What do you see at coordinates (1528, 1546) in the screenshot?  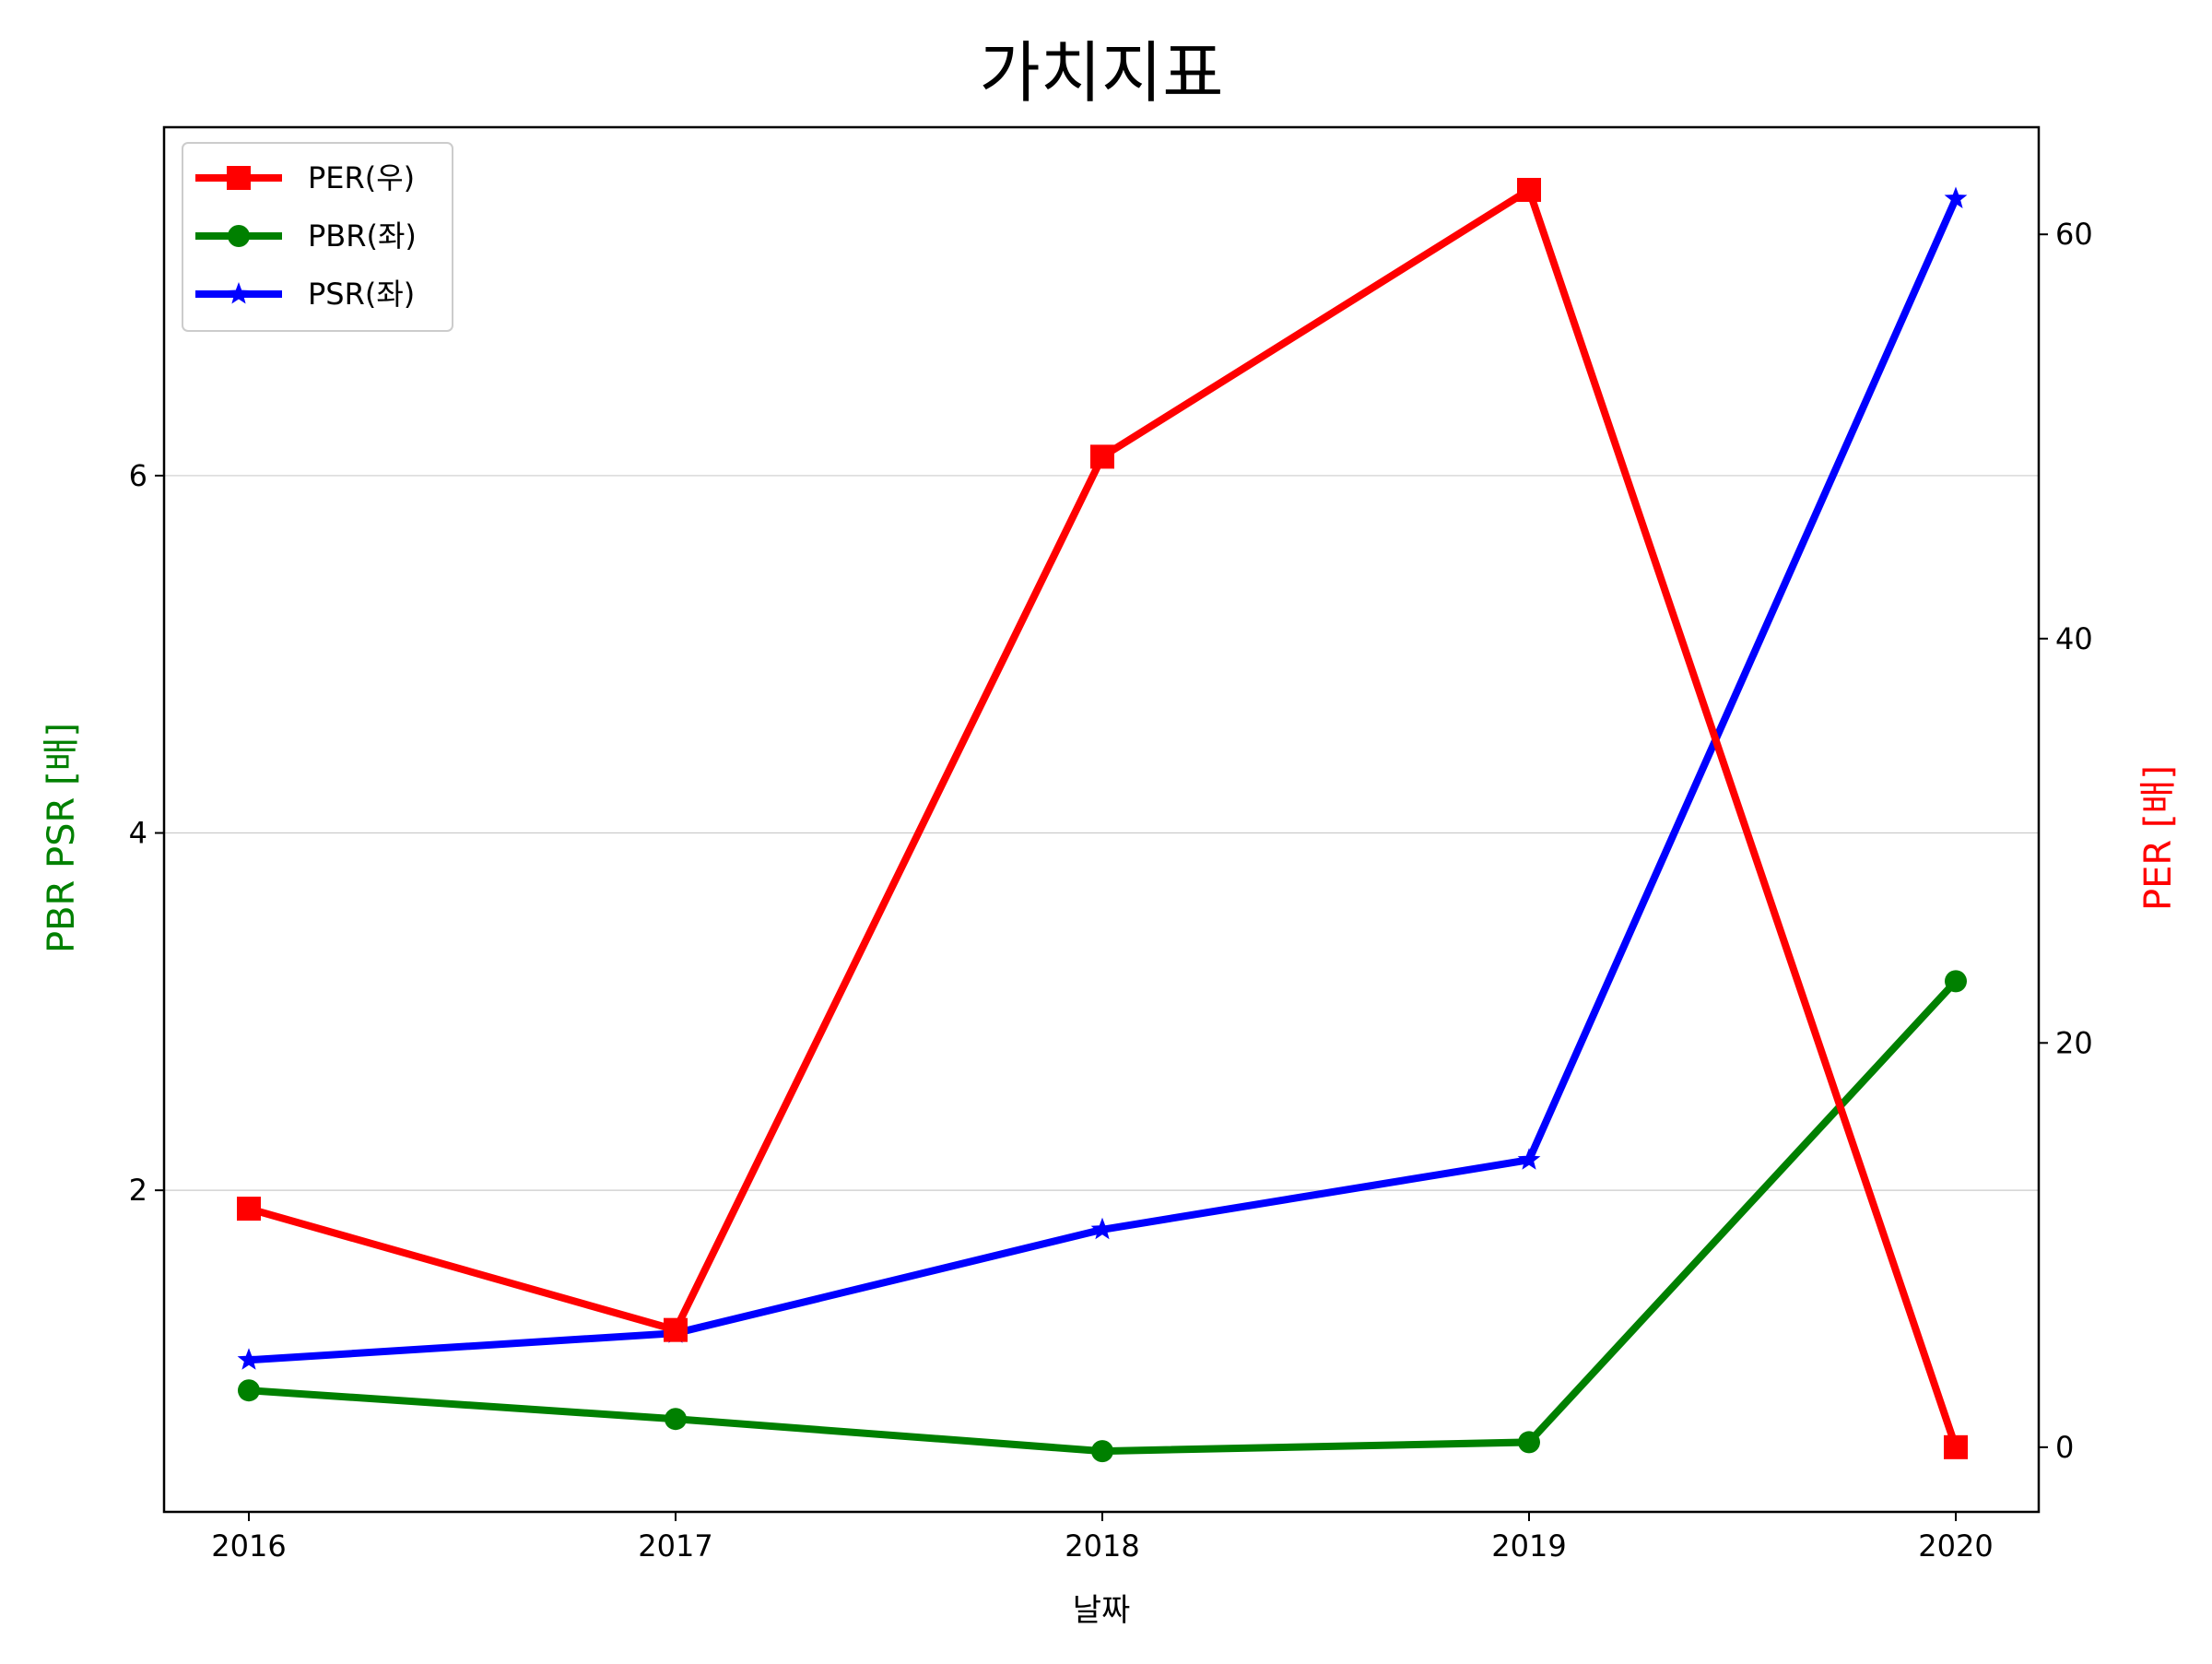 I see `x-tick-label: 2019` at bounding box center [1528, 1546].